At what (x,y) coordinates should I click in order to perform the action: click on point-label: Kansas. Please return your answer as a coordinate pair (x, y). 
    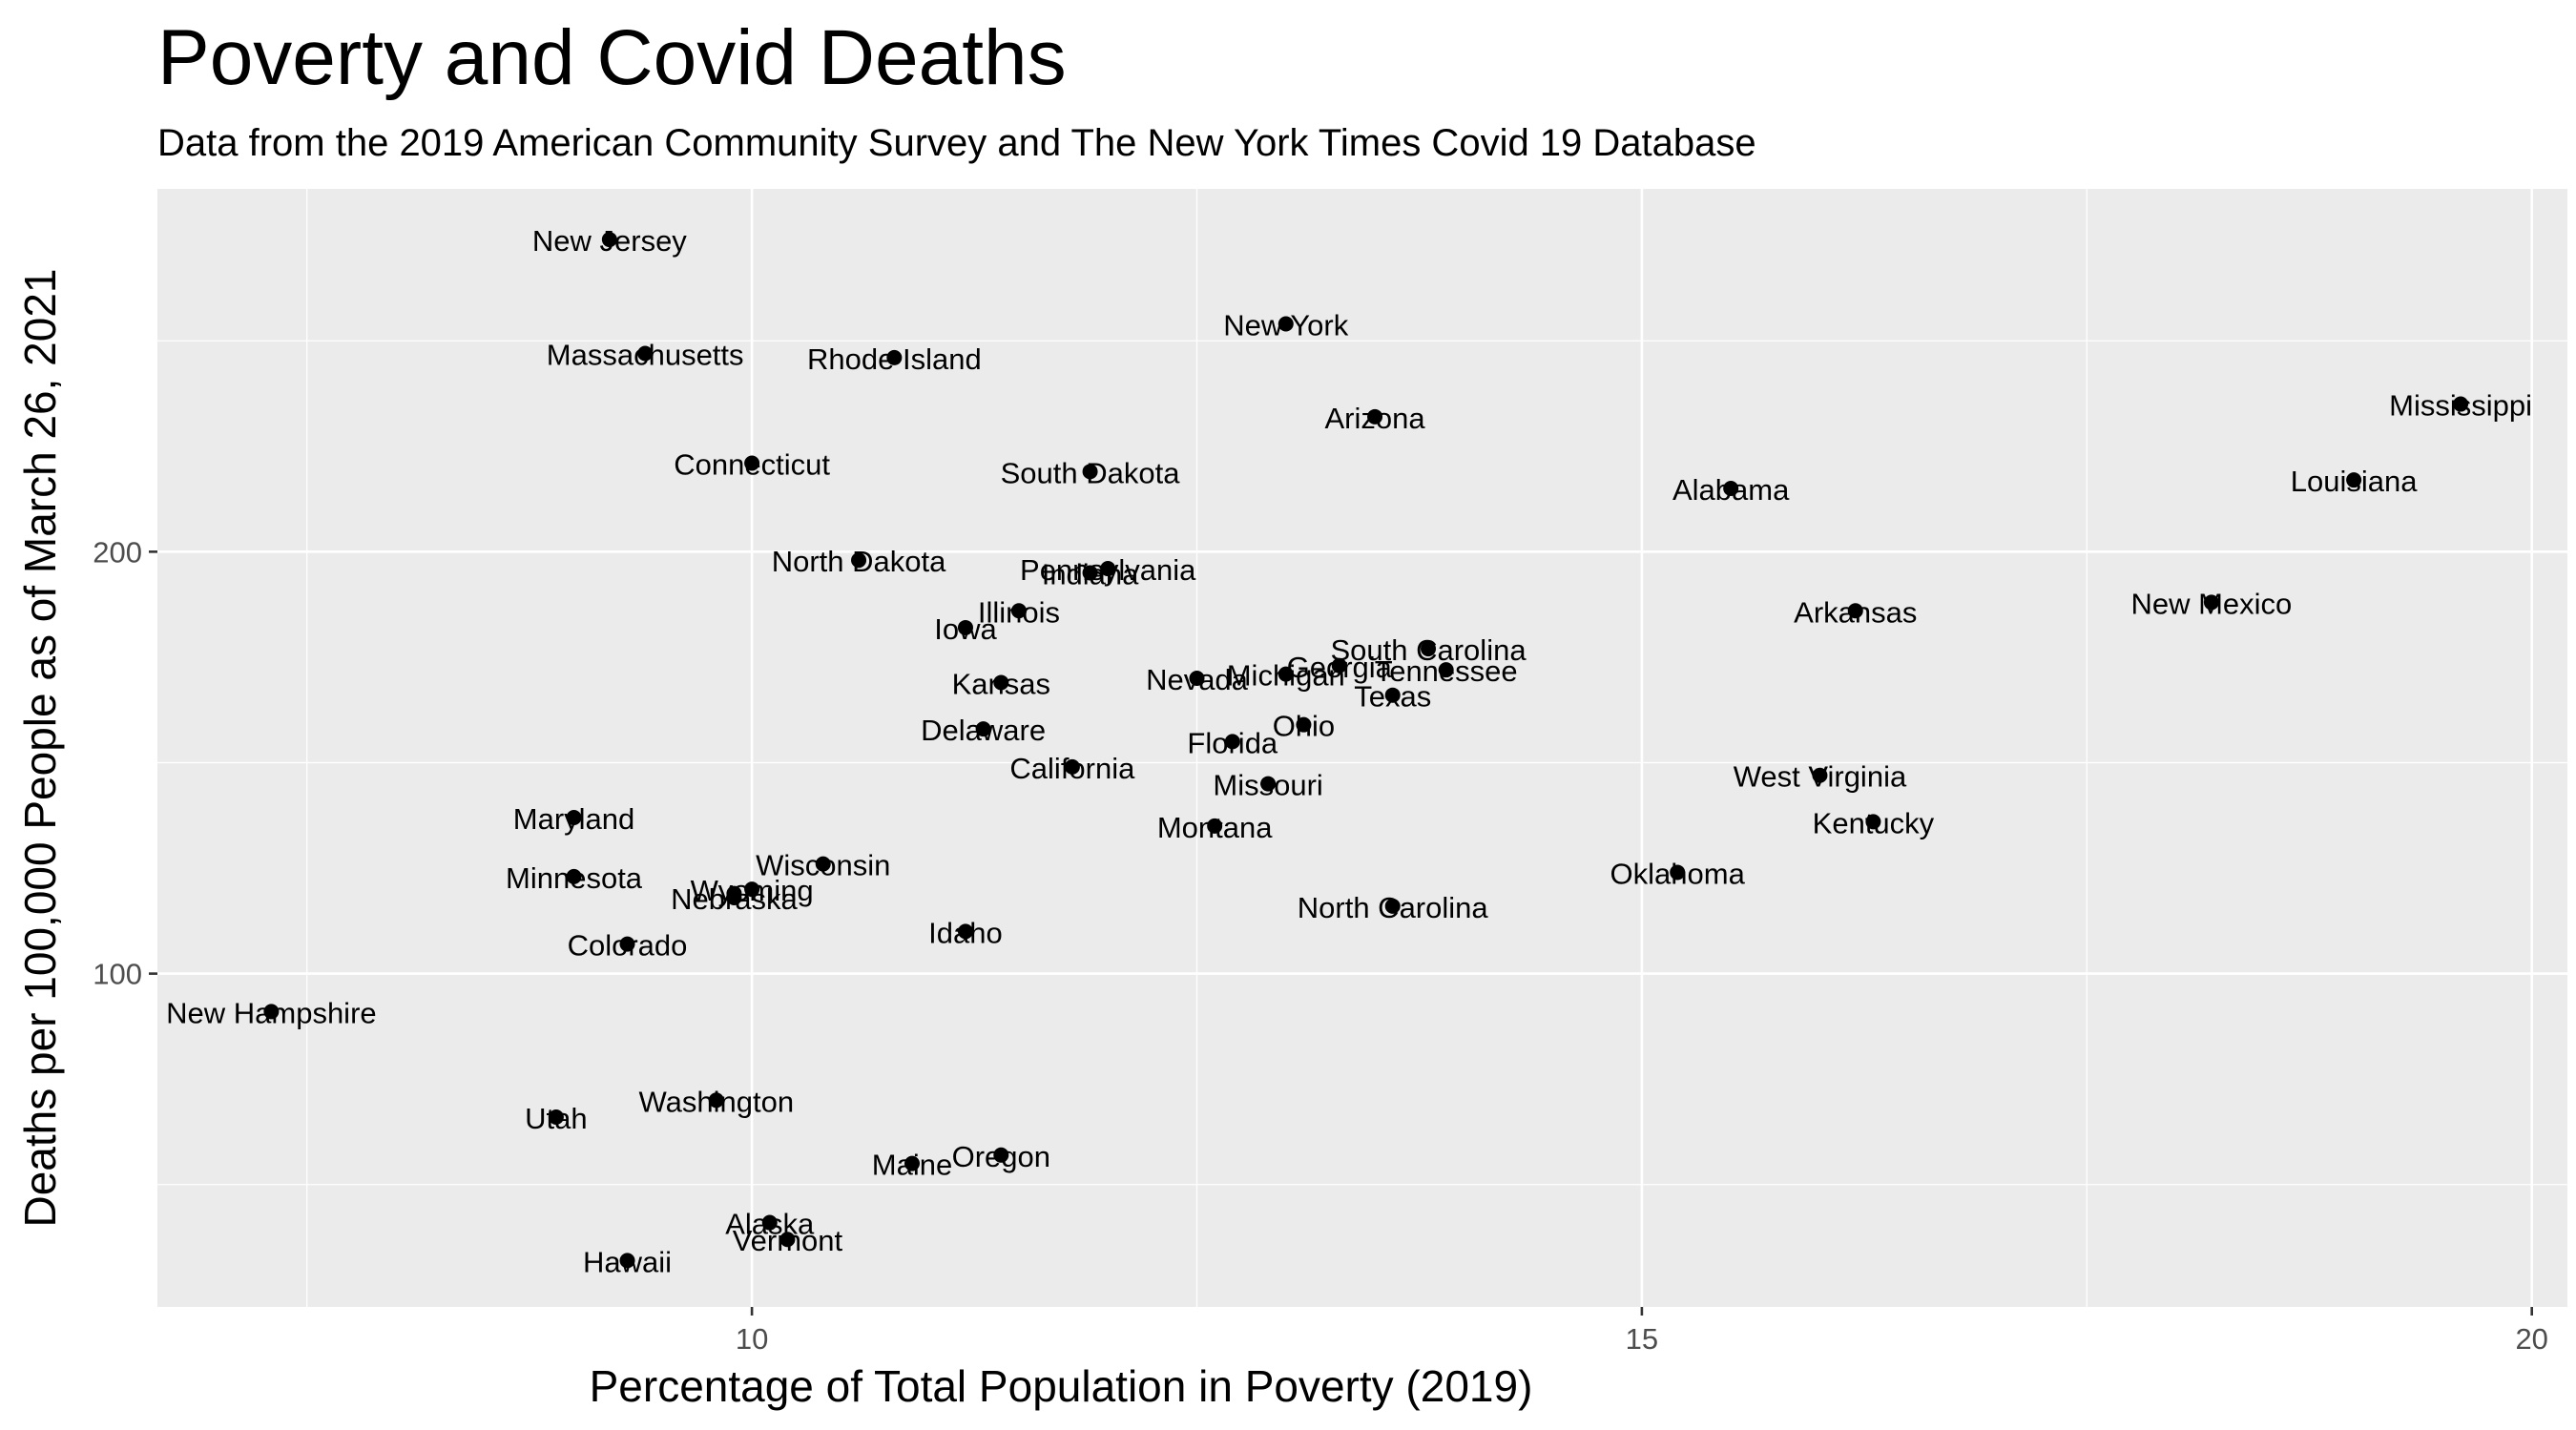
    Looking at the image, I should click on (1001, 683).